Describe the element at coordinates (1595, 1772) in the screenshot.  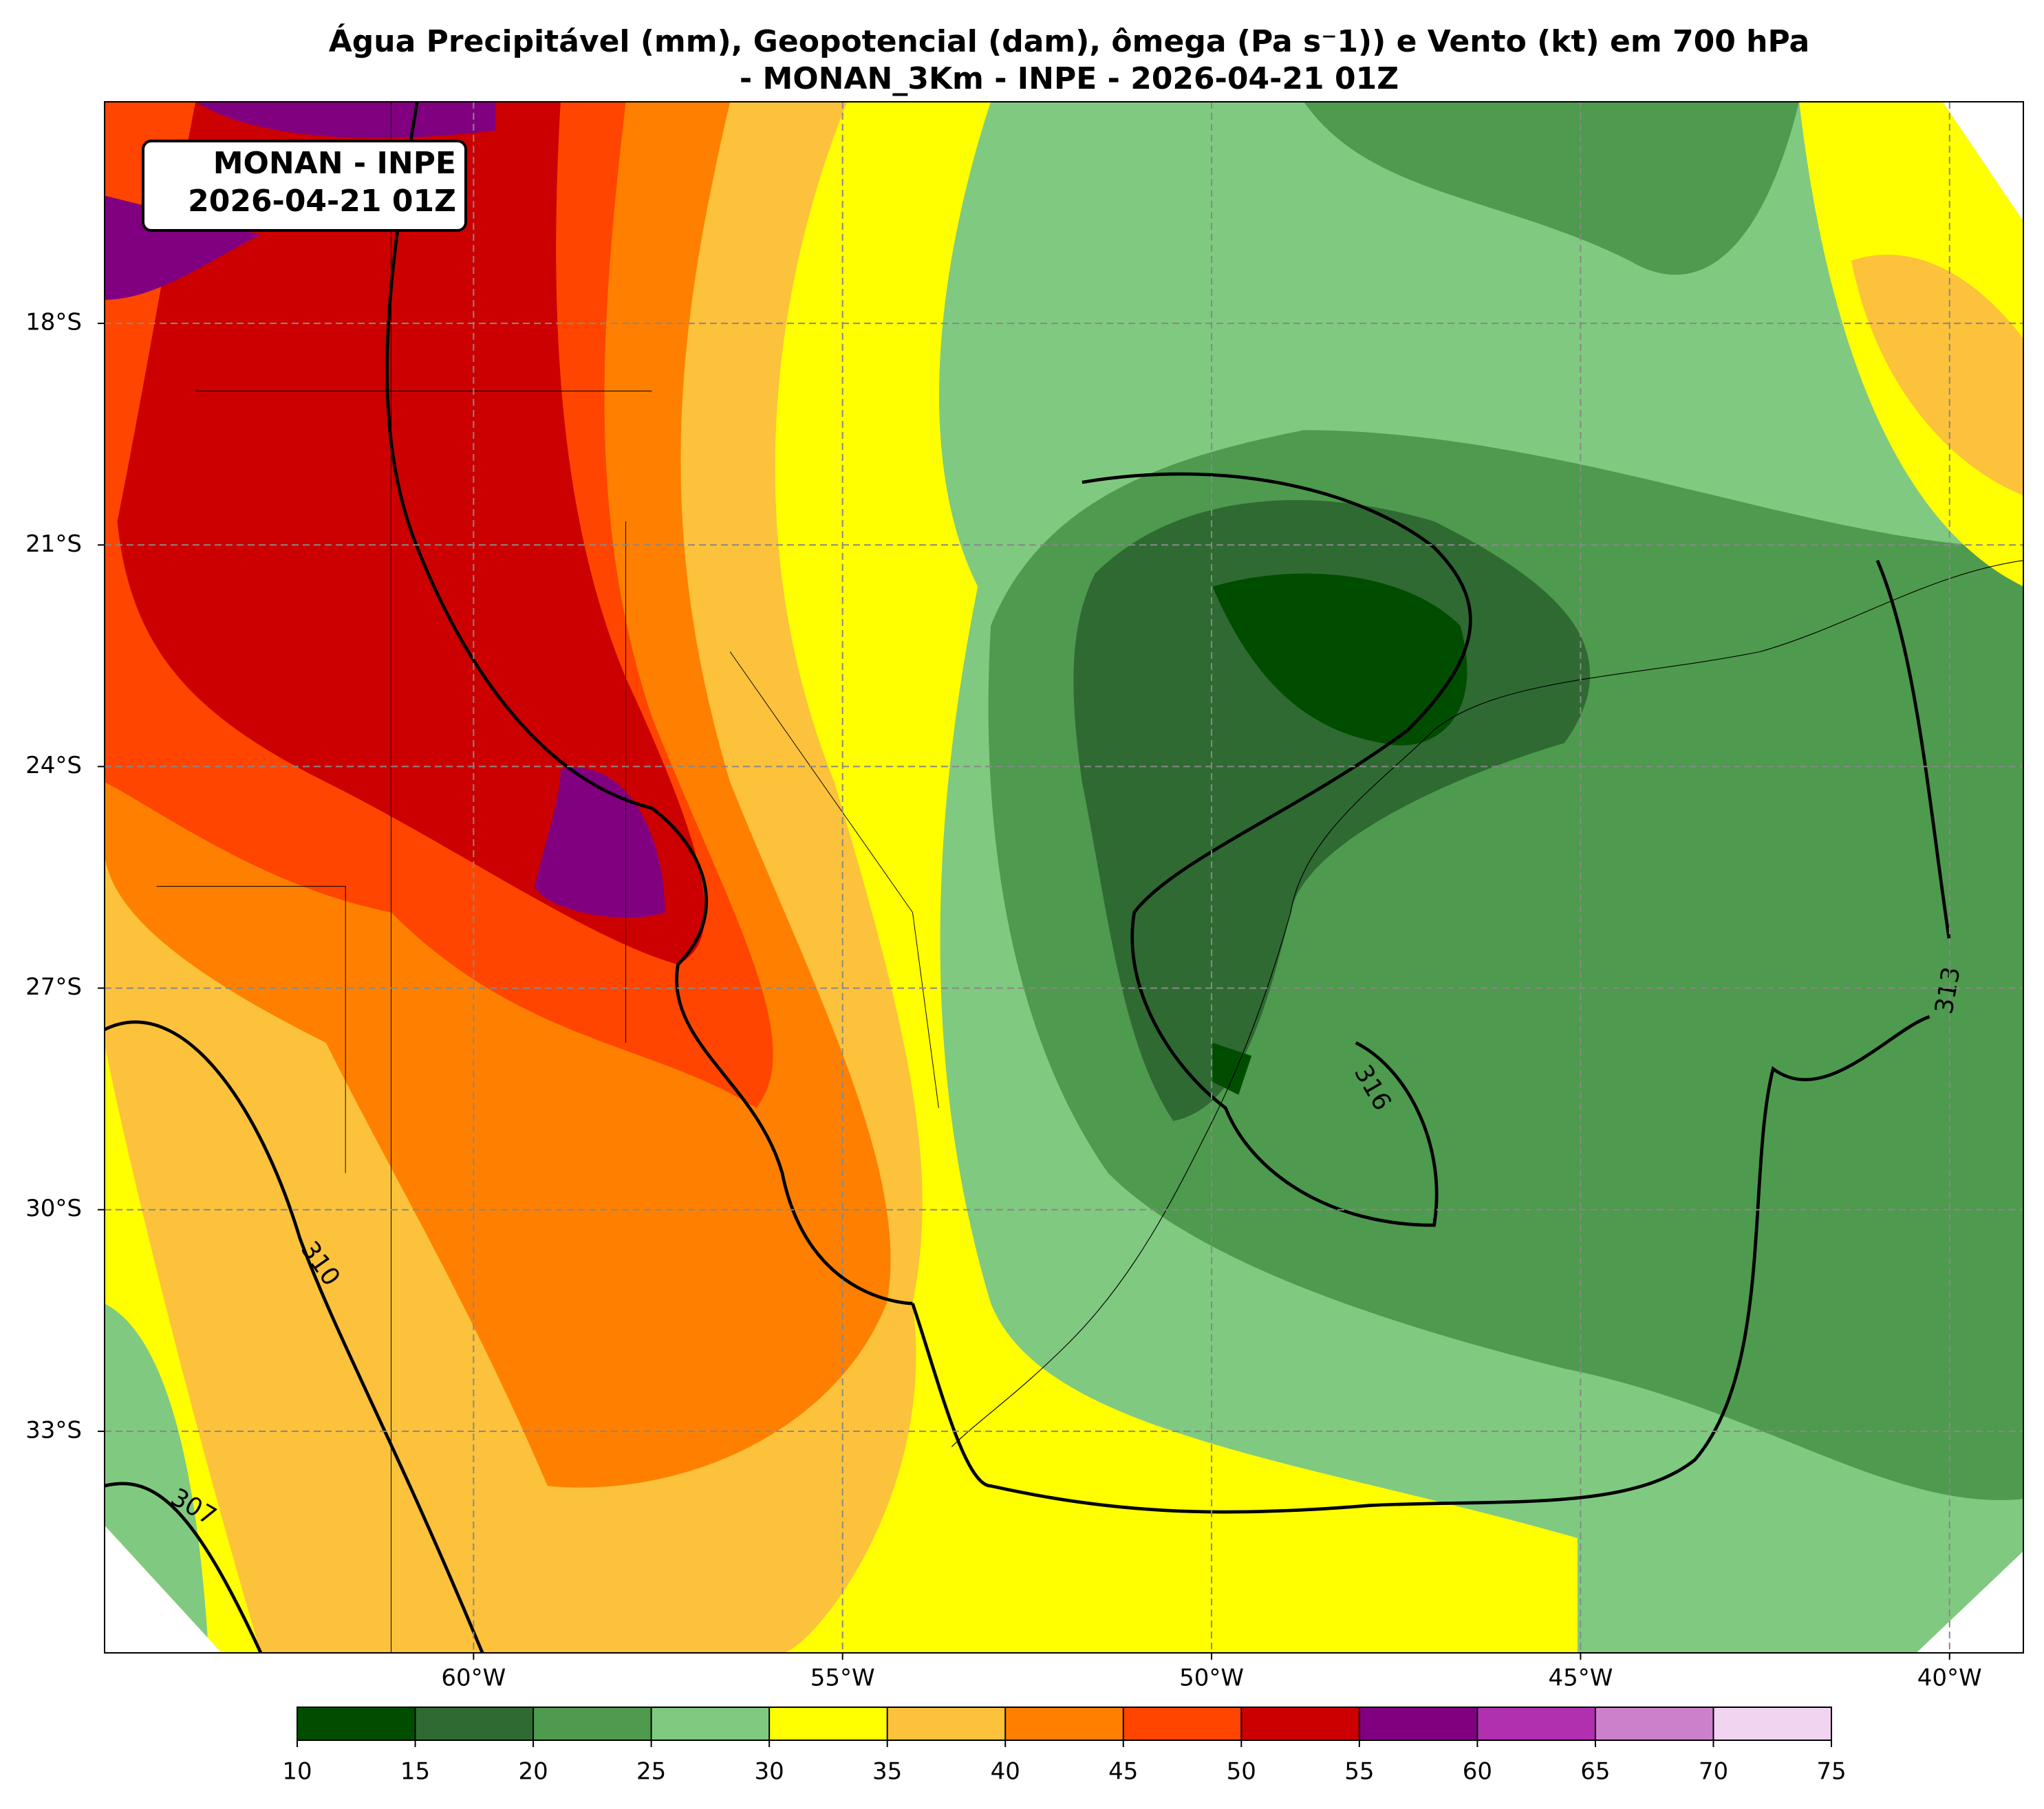
I see `colorbar-tick-label: 65` at that location.